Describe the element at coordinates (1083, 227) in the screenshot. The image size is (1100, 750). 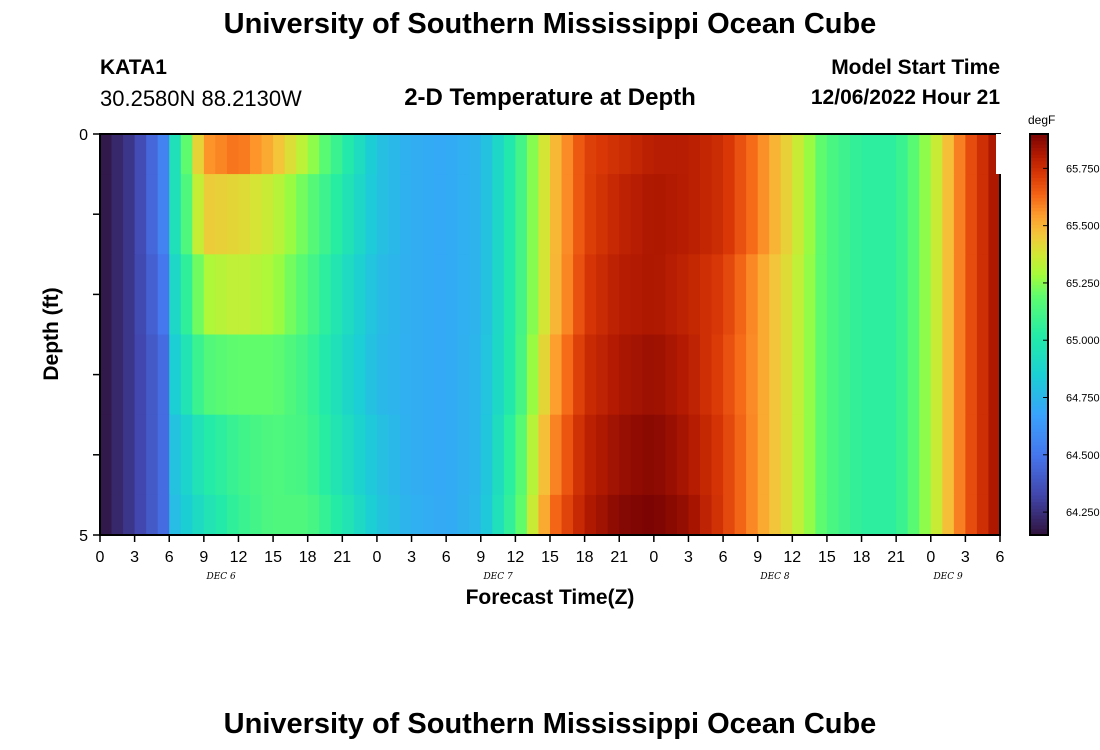
I see `colorbar-tick-label: 65.500` at that location.